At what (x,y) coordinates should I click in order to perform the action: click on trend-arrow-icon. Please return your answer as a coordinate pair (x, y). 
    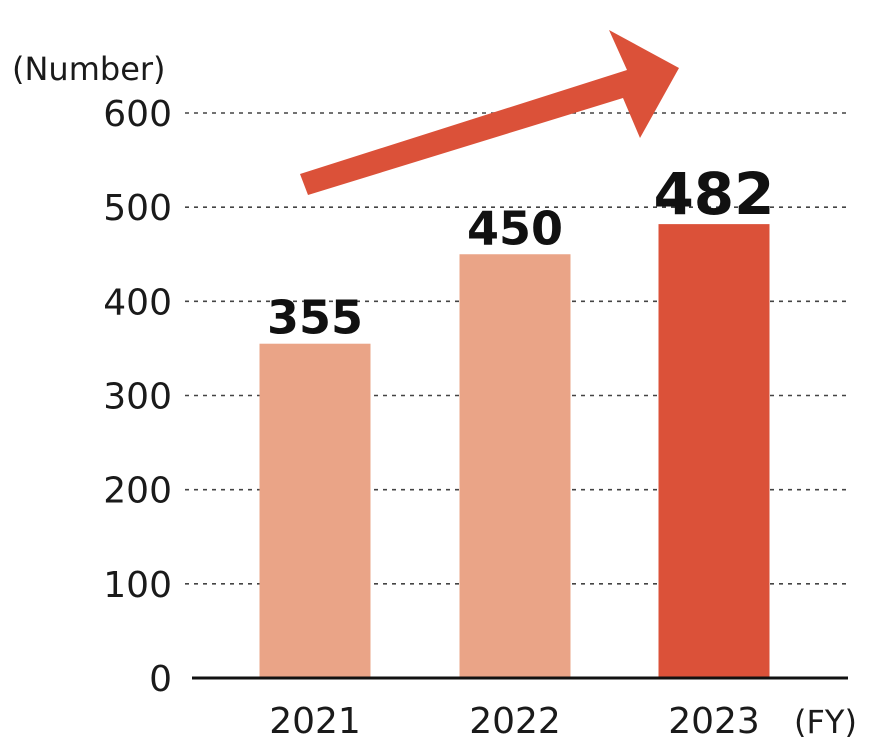
    Looking at the image, I should click on (489, 112).